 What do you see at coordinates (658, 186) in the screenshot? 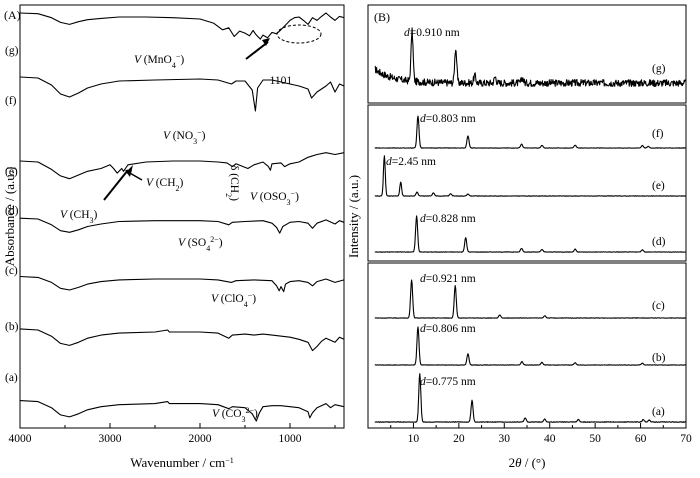
I see `xrd-trace-letter: (e)` at bounding box center [658, 186].